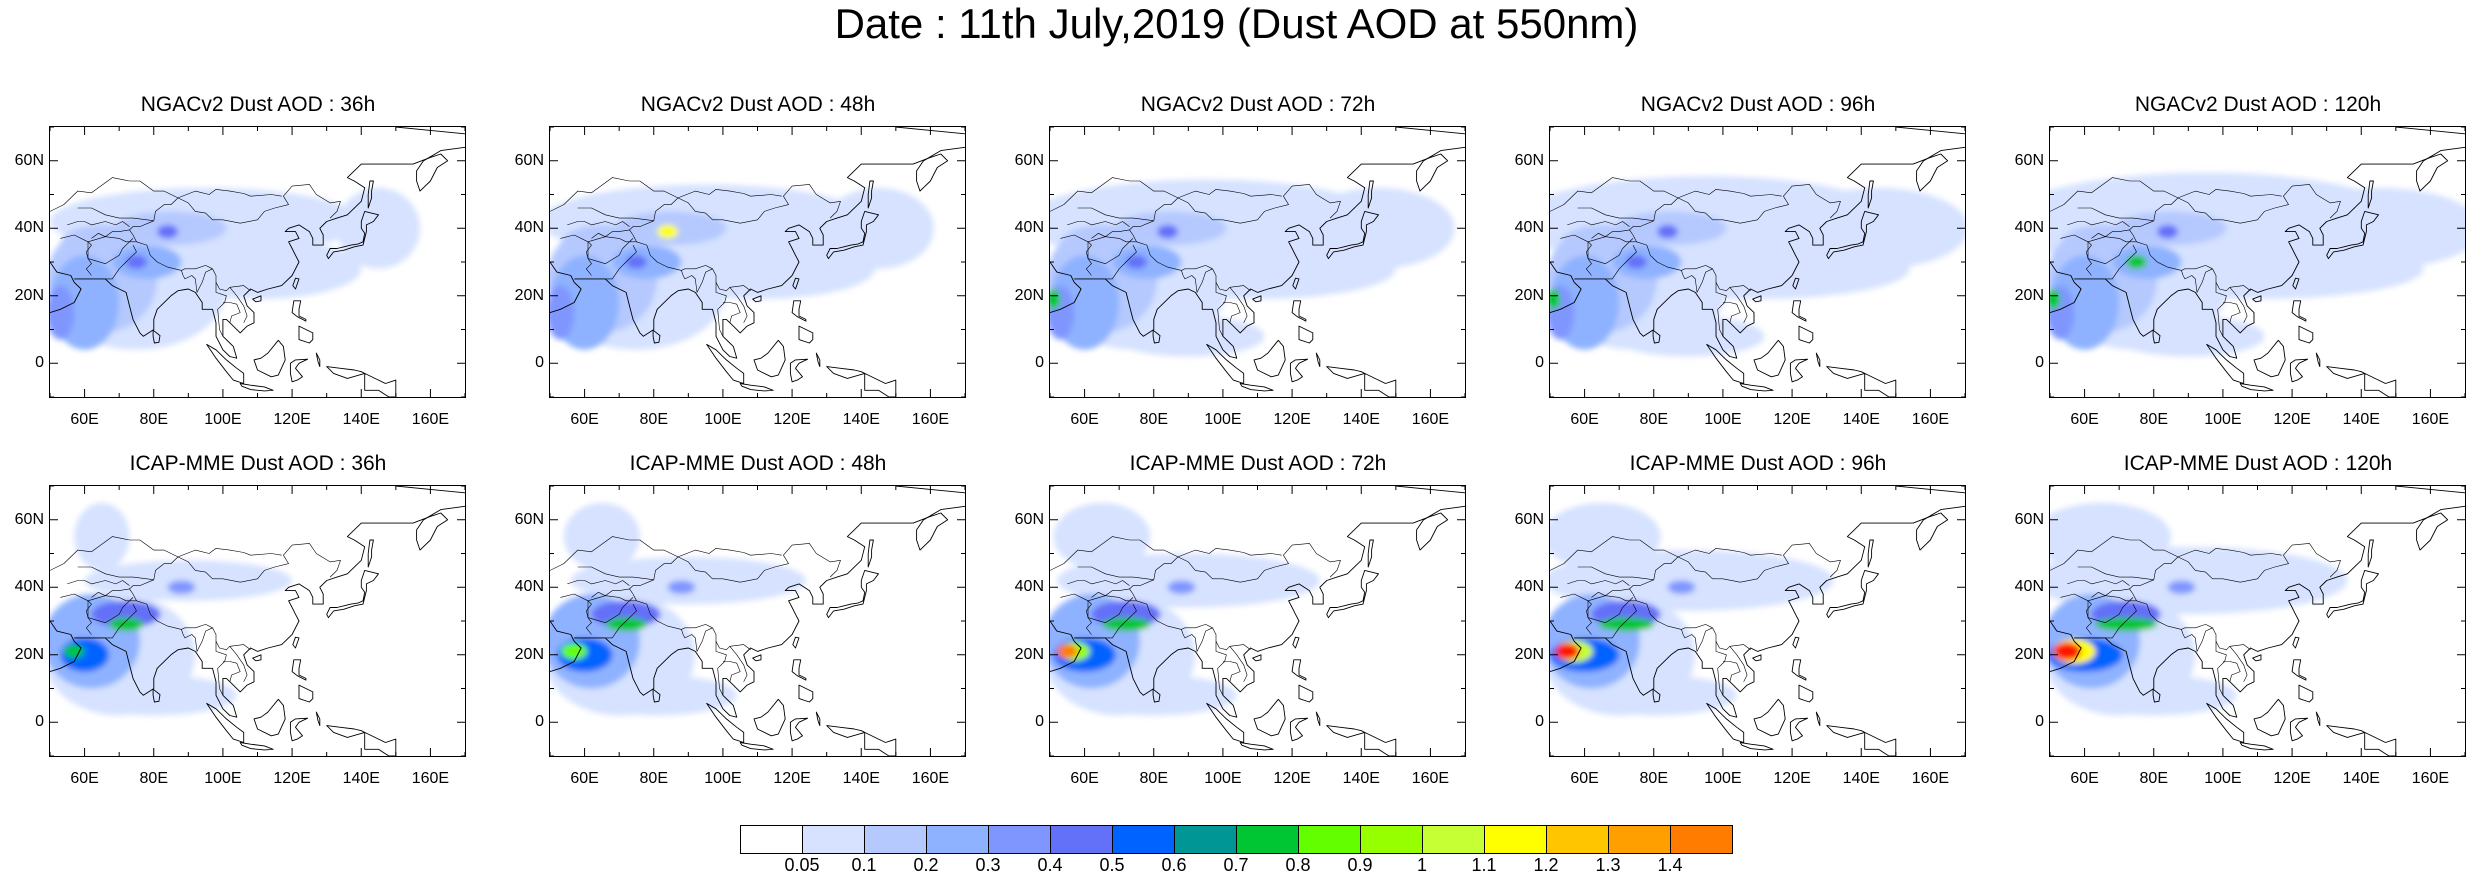 Image resolution: width=2473 pixels, height=875 pixels. What do you see at coordinates (1258, 463) in the screenshot?
I see `panel-title: ICAP-MME Dust AOD : 72h` at bounding box center [1258, 463].